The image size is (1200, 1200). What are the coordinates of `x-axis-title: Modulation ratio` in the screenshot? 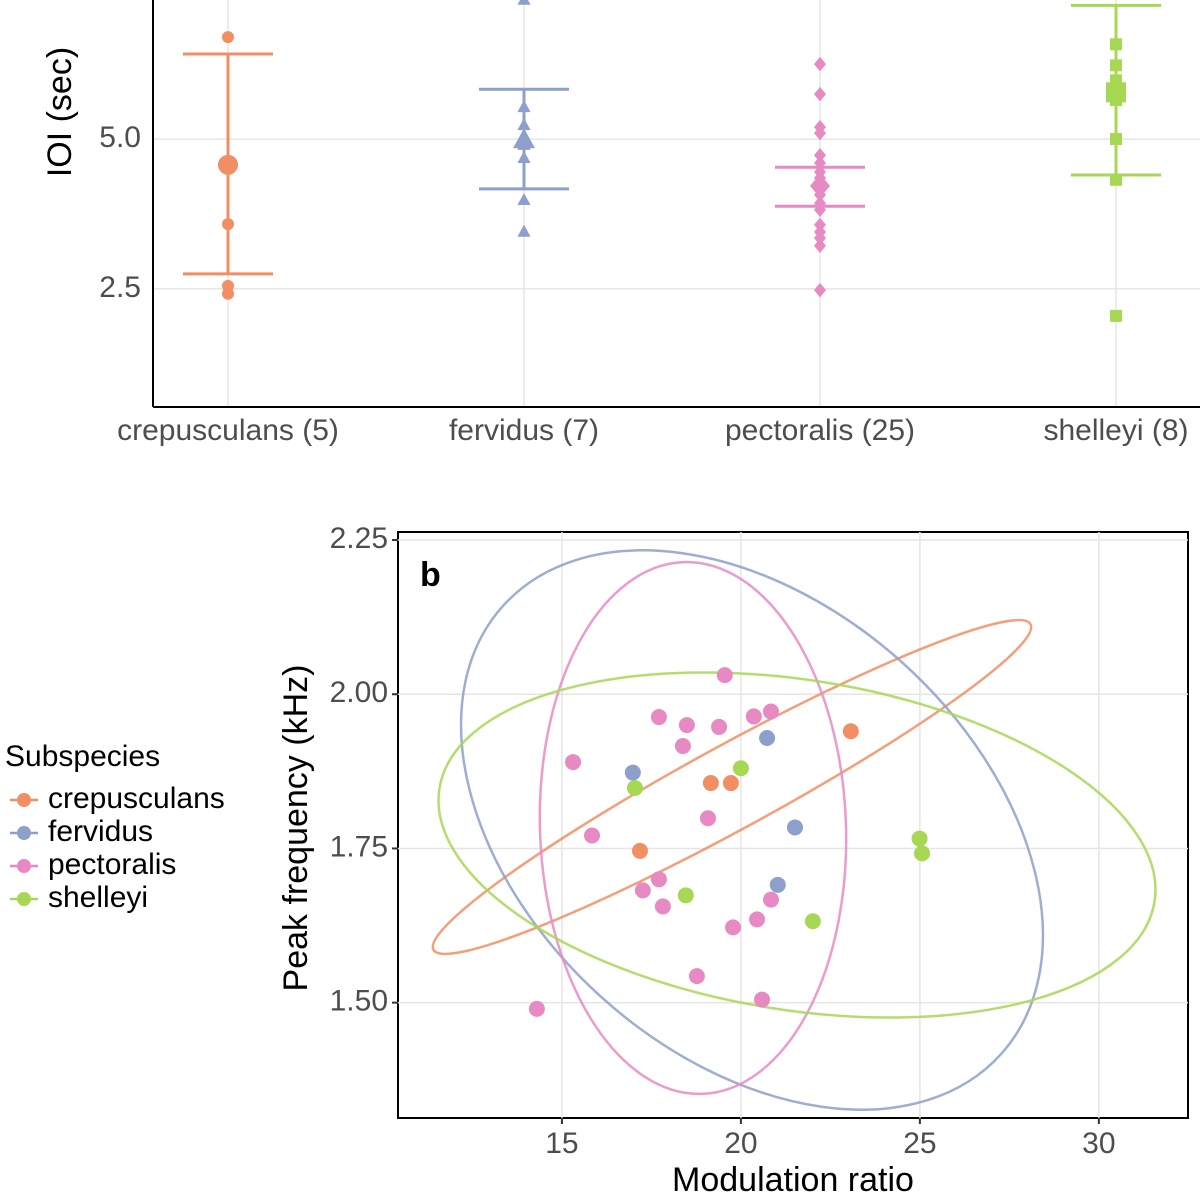 It's located at (793, 1180).